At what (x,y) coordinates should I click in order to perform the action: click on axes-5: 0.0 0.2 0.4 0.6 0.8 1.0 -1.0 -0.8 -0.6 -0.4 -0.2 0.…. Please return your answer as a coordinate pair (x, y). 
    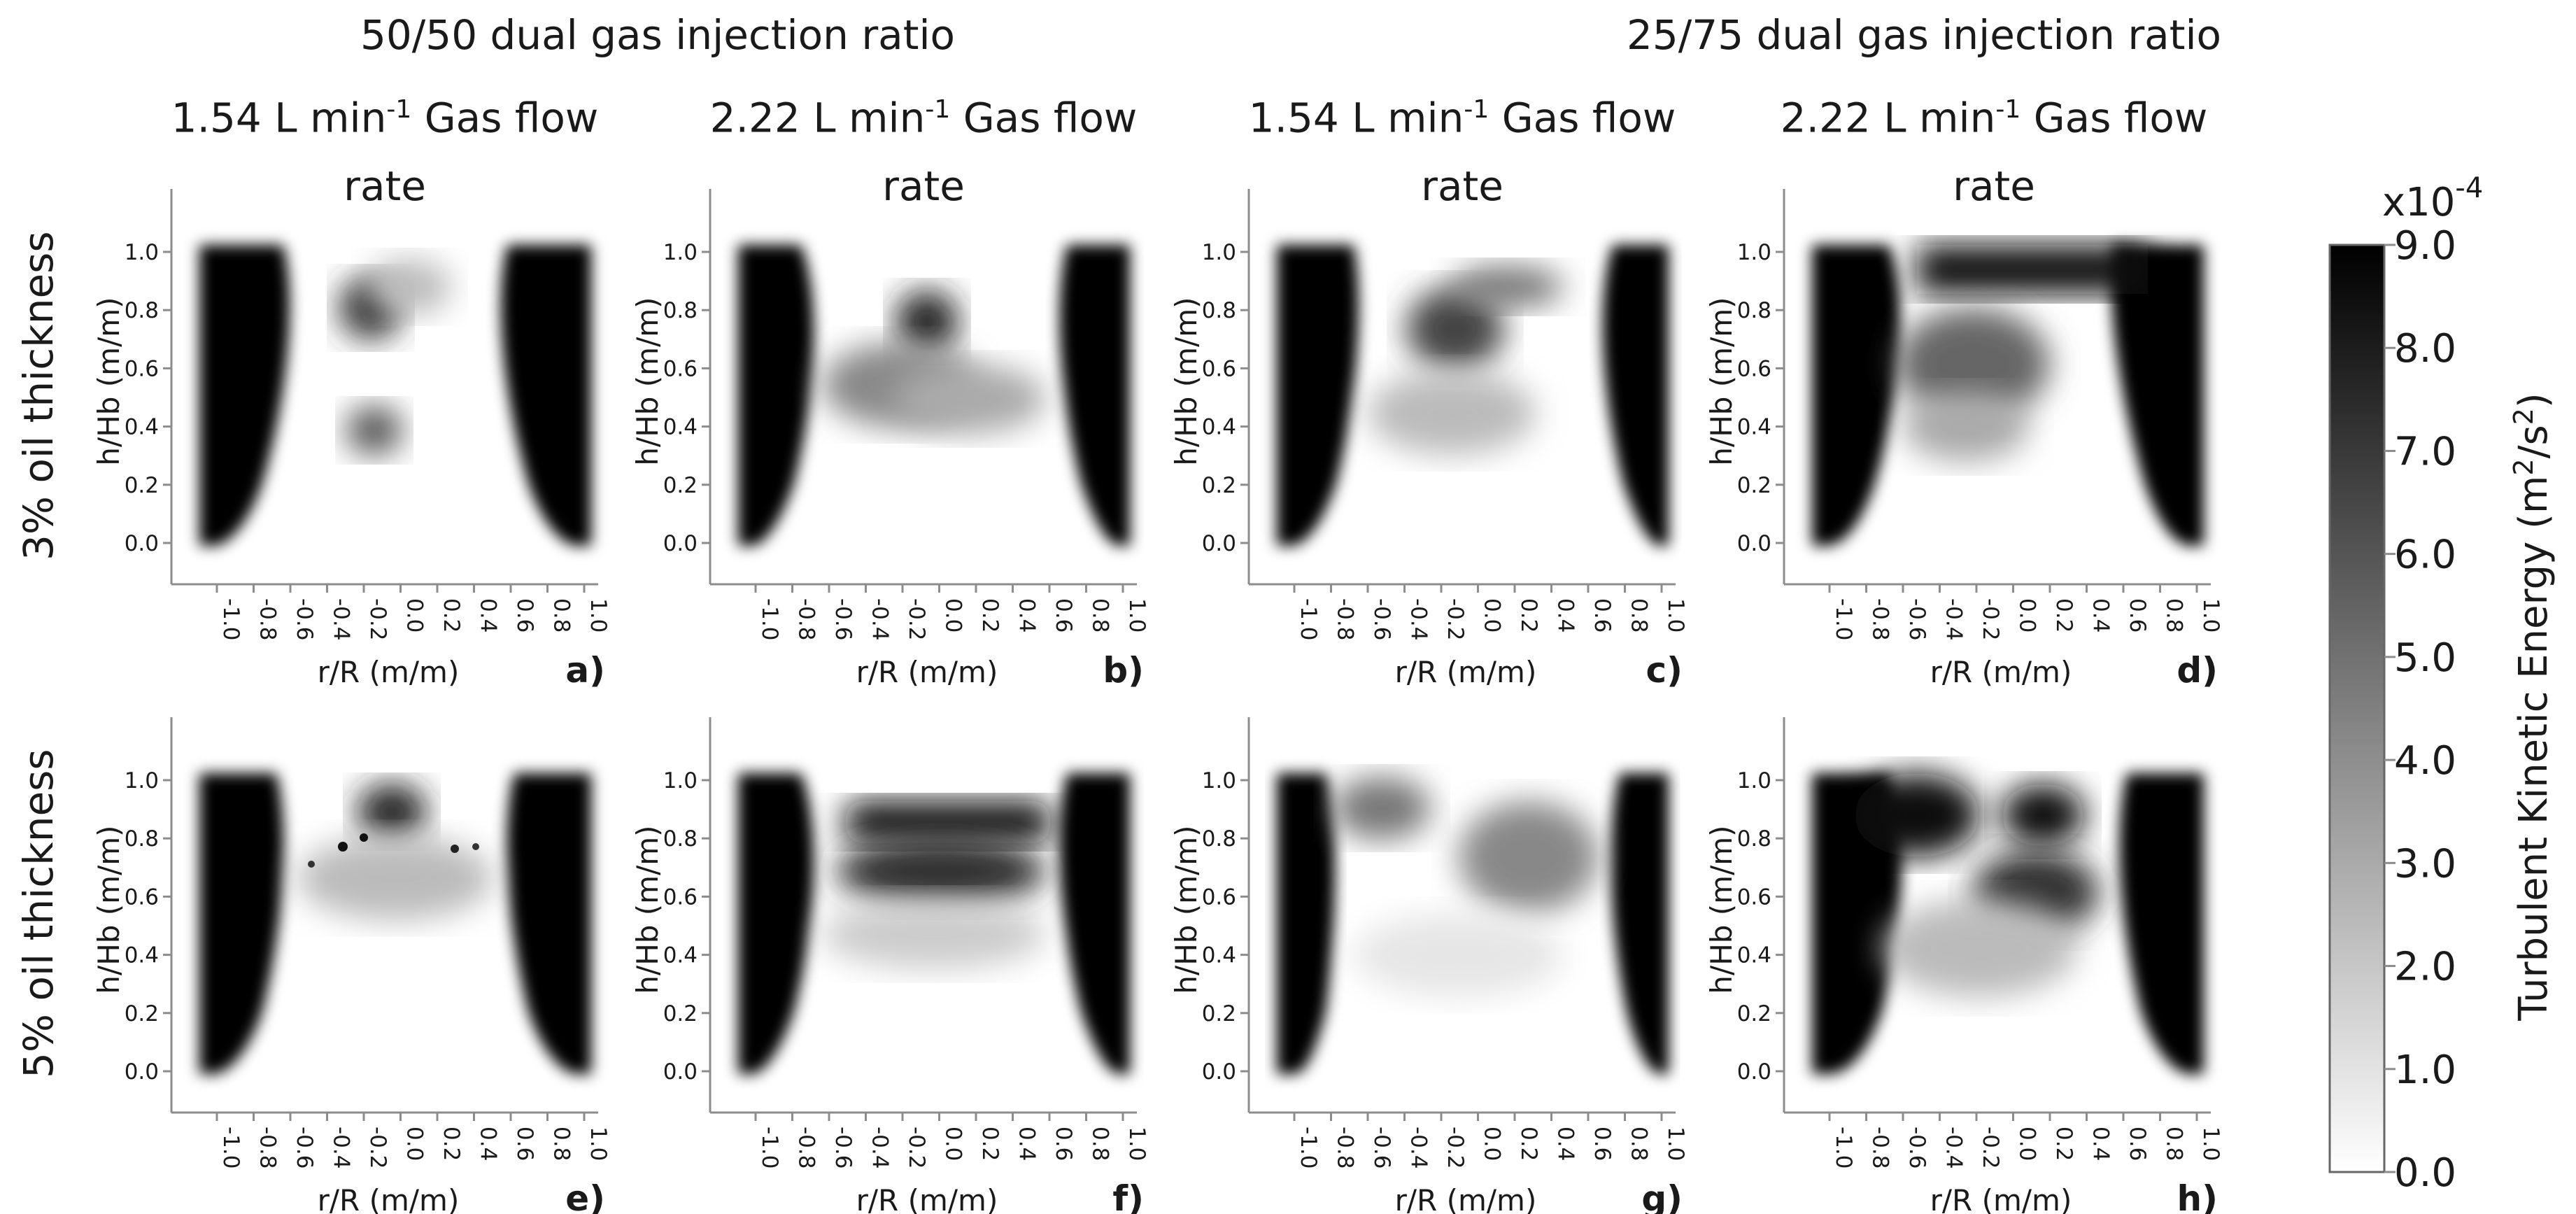
    Looking at the image, I should click on (889, 965).